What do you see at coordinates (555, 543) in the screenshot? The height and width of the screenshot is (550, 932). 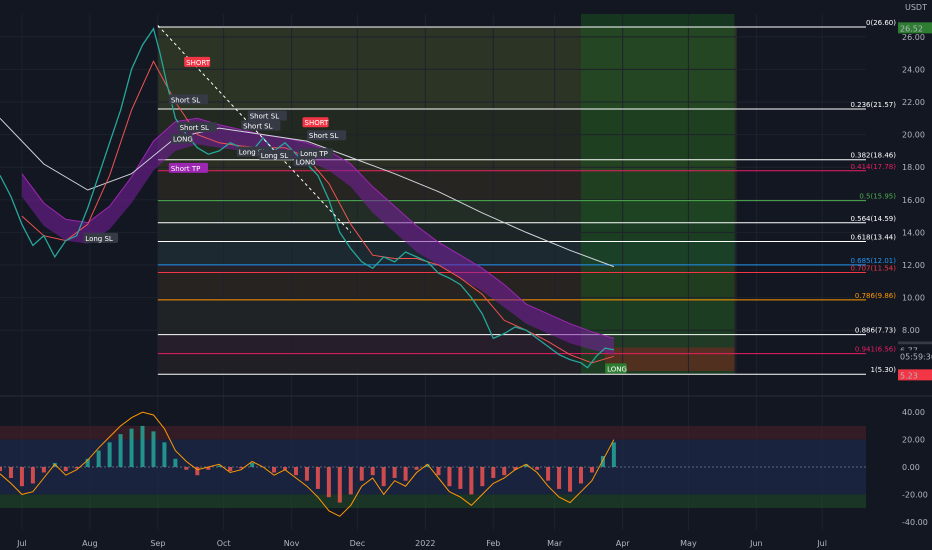 I see `x-tick-label: Mar` at bounding box center [555, 543].